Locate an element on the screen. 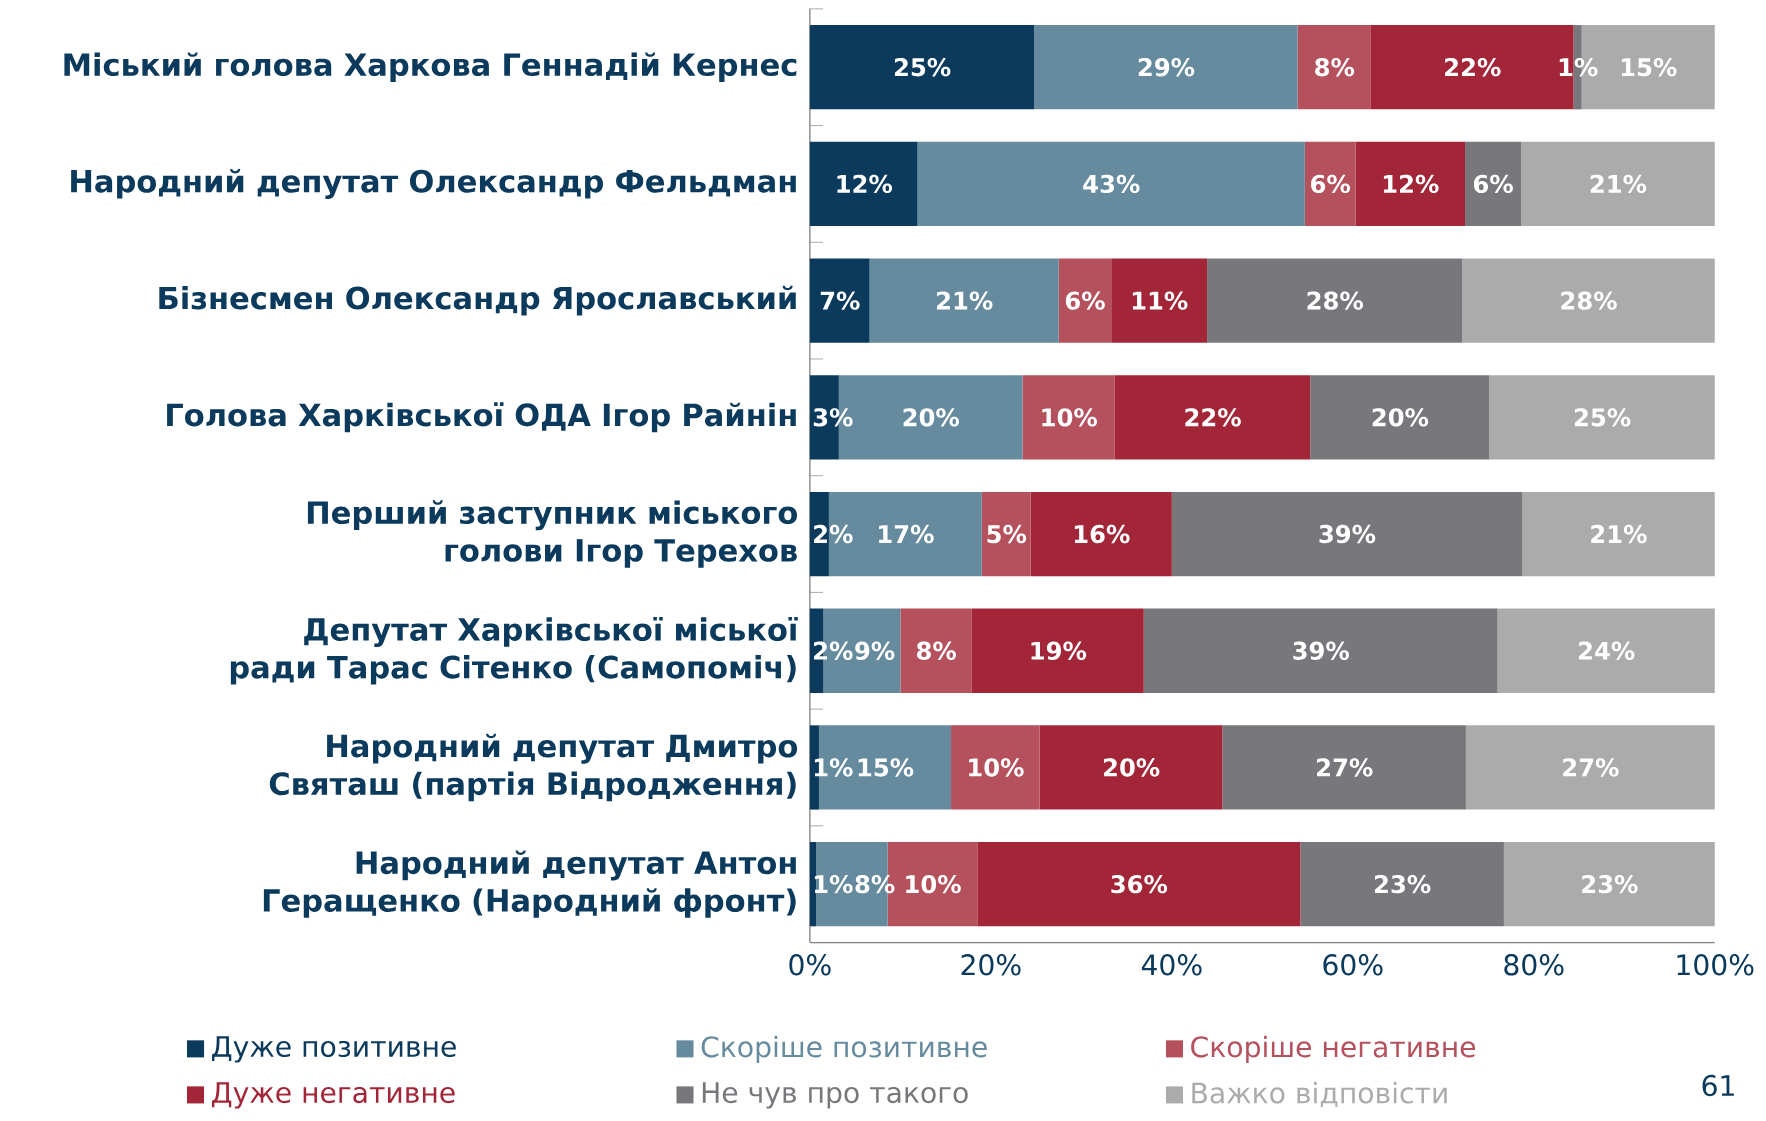 The height and width of the screenshot is (1121, 1766). x-tick-label: 100% is located at coordinates (1715, 965).